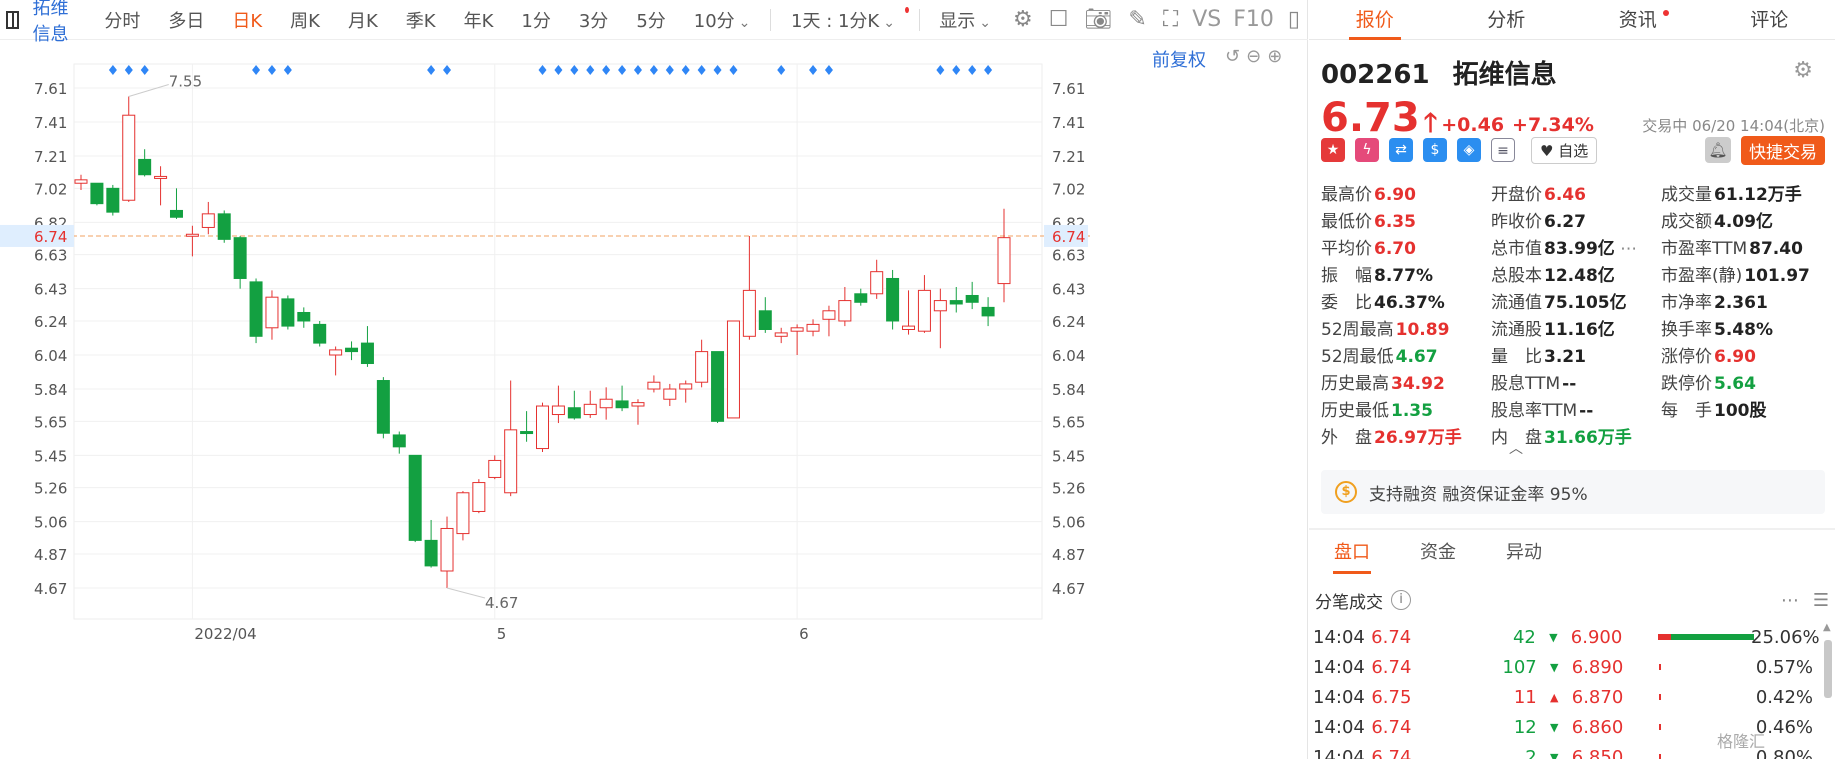 Image resolution: width=1835 pixels, height=759 pixels. Describe the element at coordinates (1068, 422) in the screenshot. I see `y-tick-label-right: 5.65` at that location.